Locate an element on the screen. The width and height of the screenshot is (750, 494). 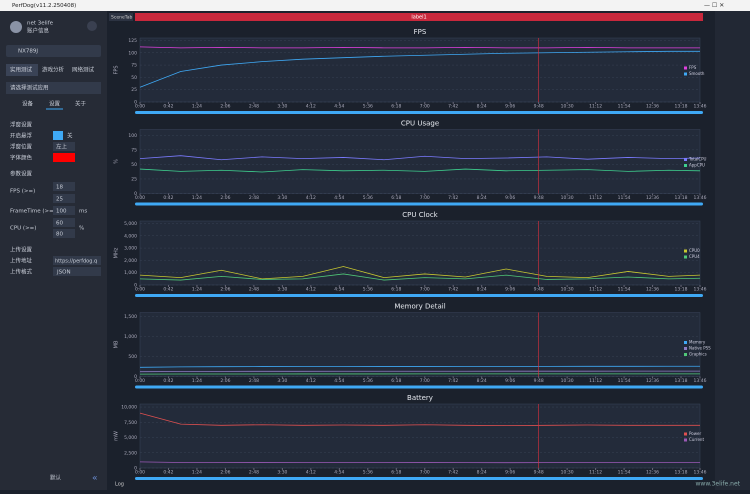
log-button: Log is located at coordinates (119, 485).